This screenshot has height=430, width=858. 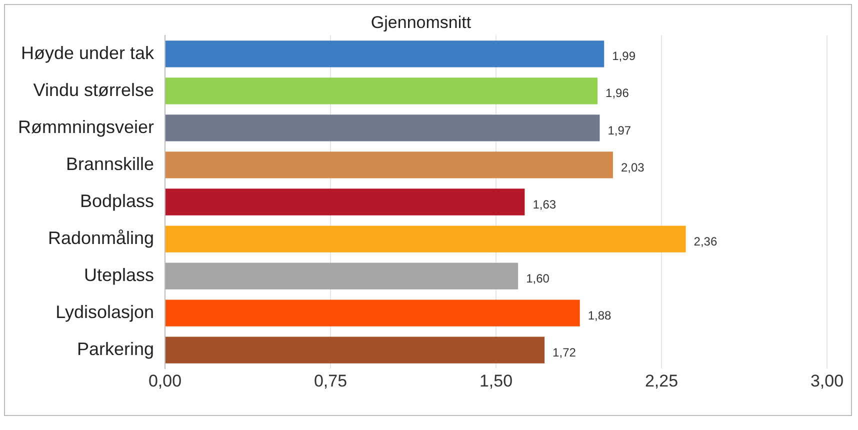 What do you see at coordinates (119, 275) in the screenshot?
I see `y-tick-label: Uteplass` at bounding box center [119, 275].